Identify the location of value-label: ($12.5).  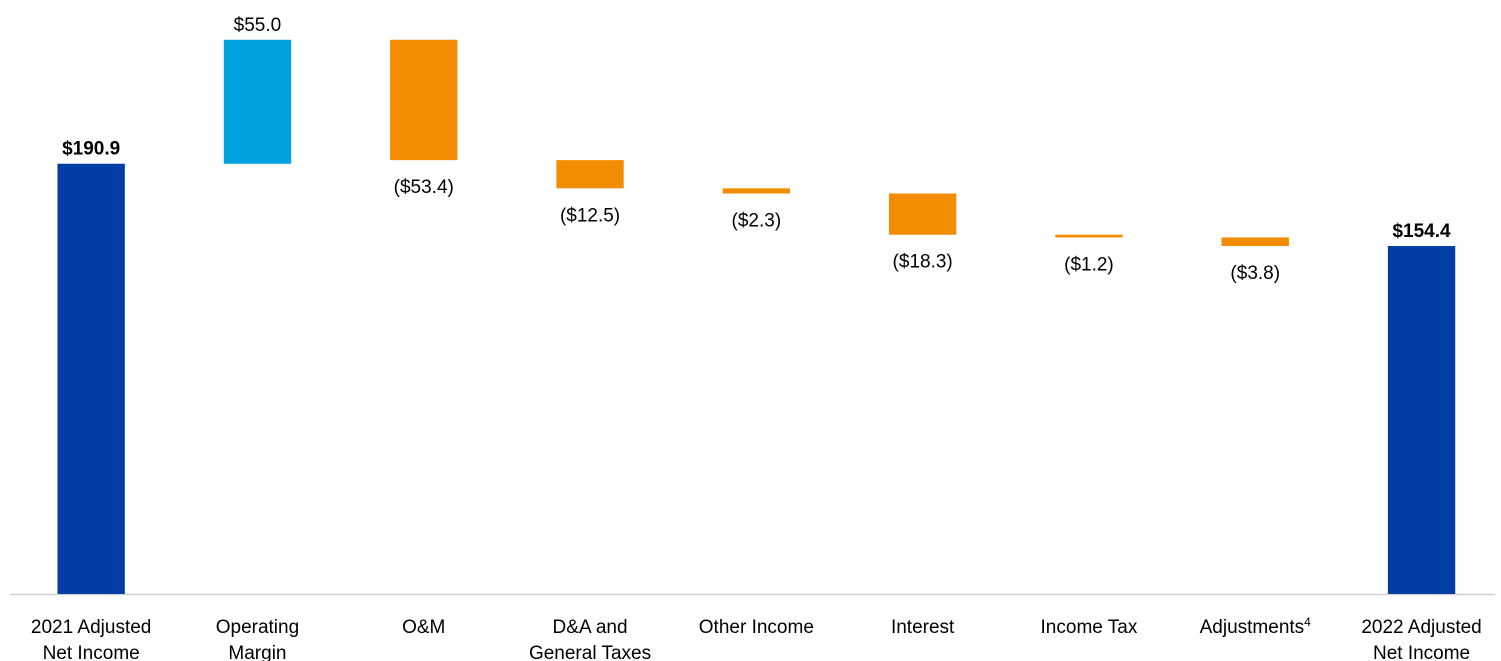
(590, 215).